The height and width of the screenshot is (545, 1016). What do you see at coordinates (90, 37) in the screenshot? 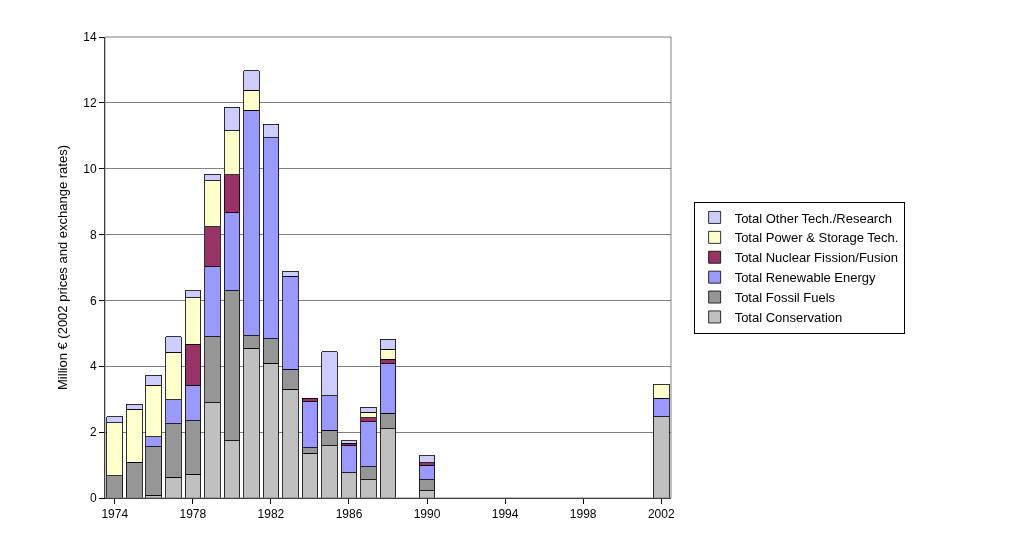
I see `y-tick-label: 14` at bounding box center [90, 37].